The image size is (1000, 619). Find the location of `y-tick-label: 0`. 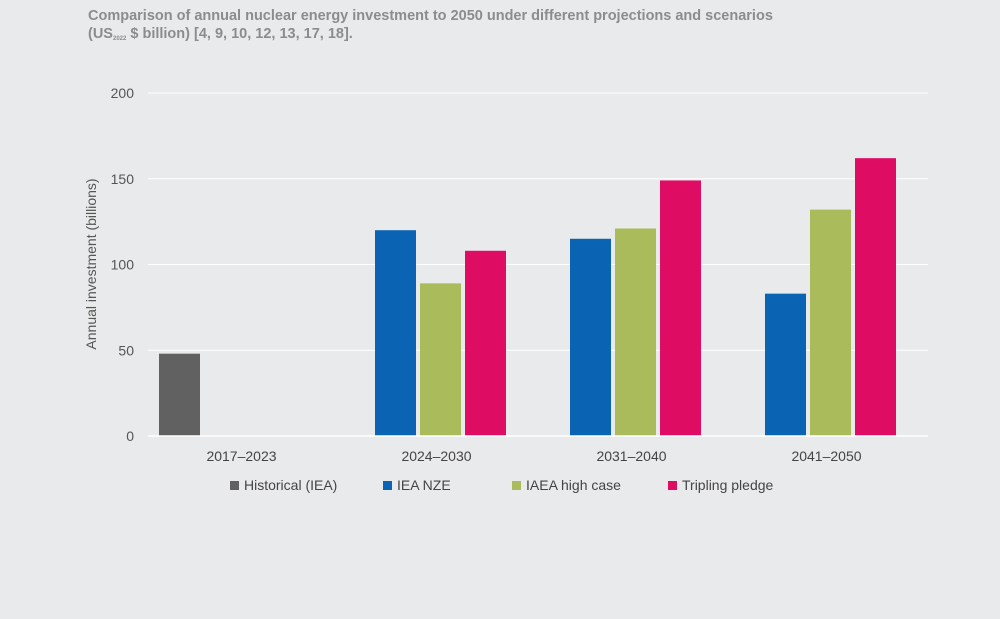

y-tick-label: 0 is located at coordinates (130, 436).